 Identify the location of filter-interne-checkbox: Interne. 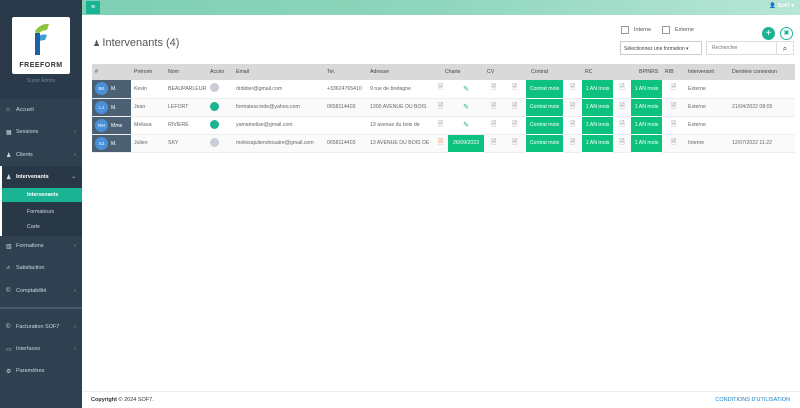
(636, 30).